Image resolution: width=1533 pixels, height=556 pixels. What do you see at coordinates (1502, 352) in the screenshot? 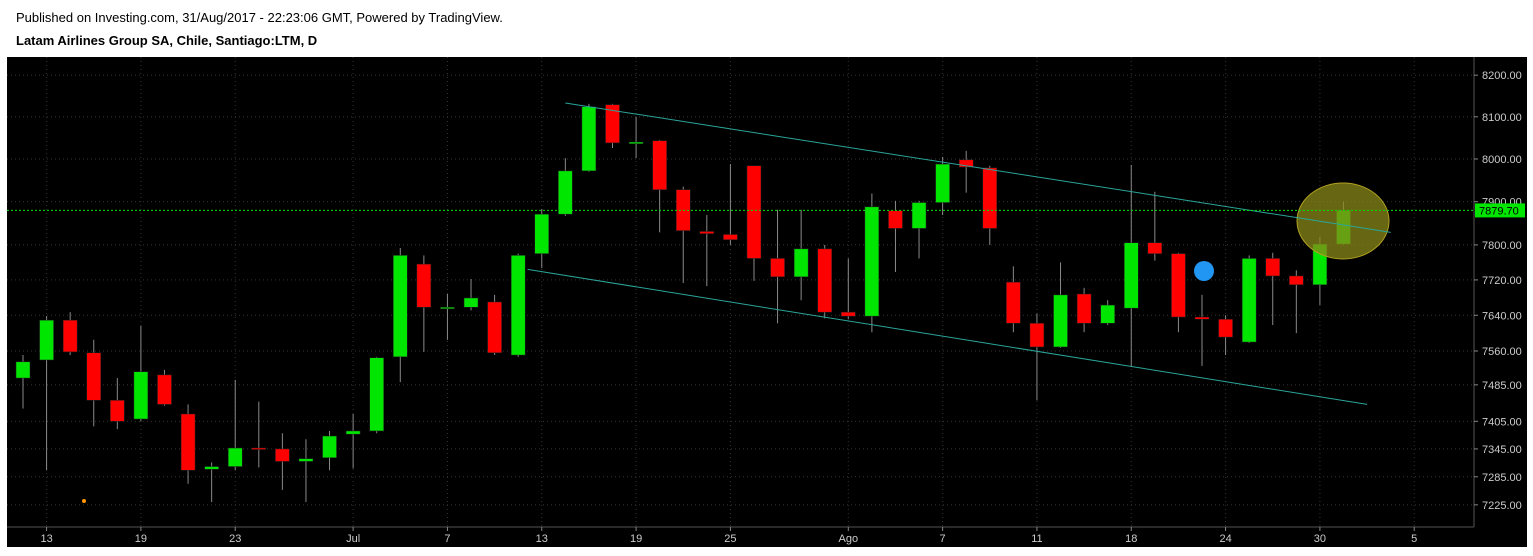
I see `y-tick-label: 7560.00` at bounding box center [1502, 352].